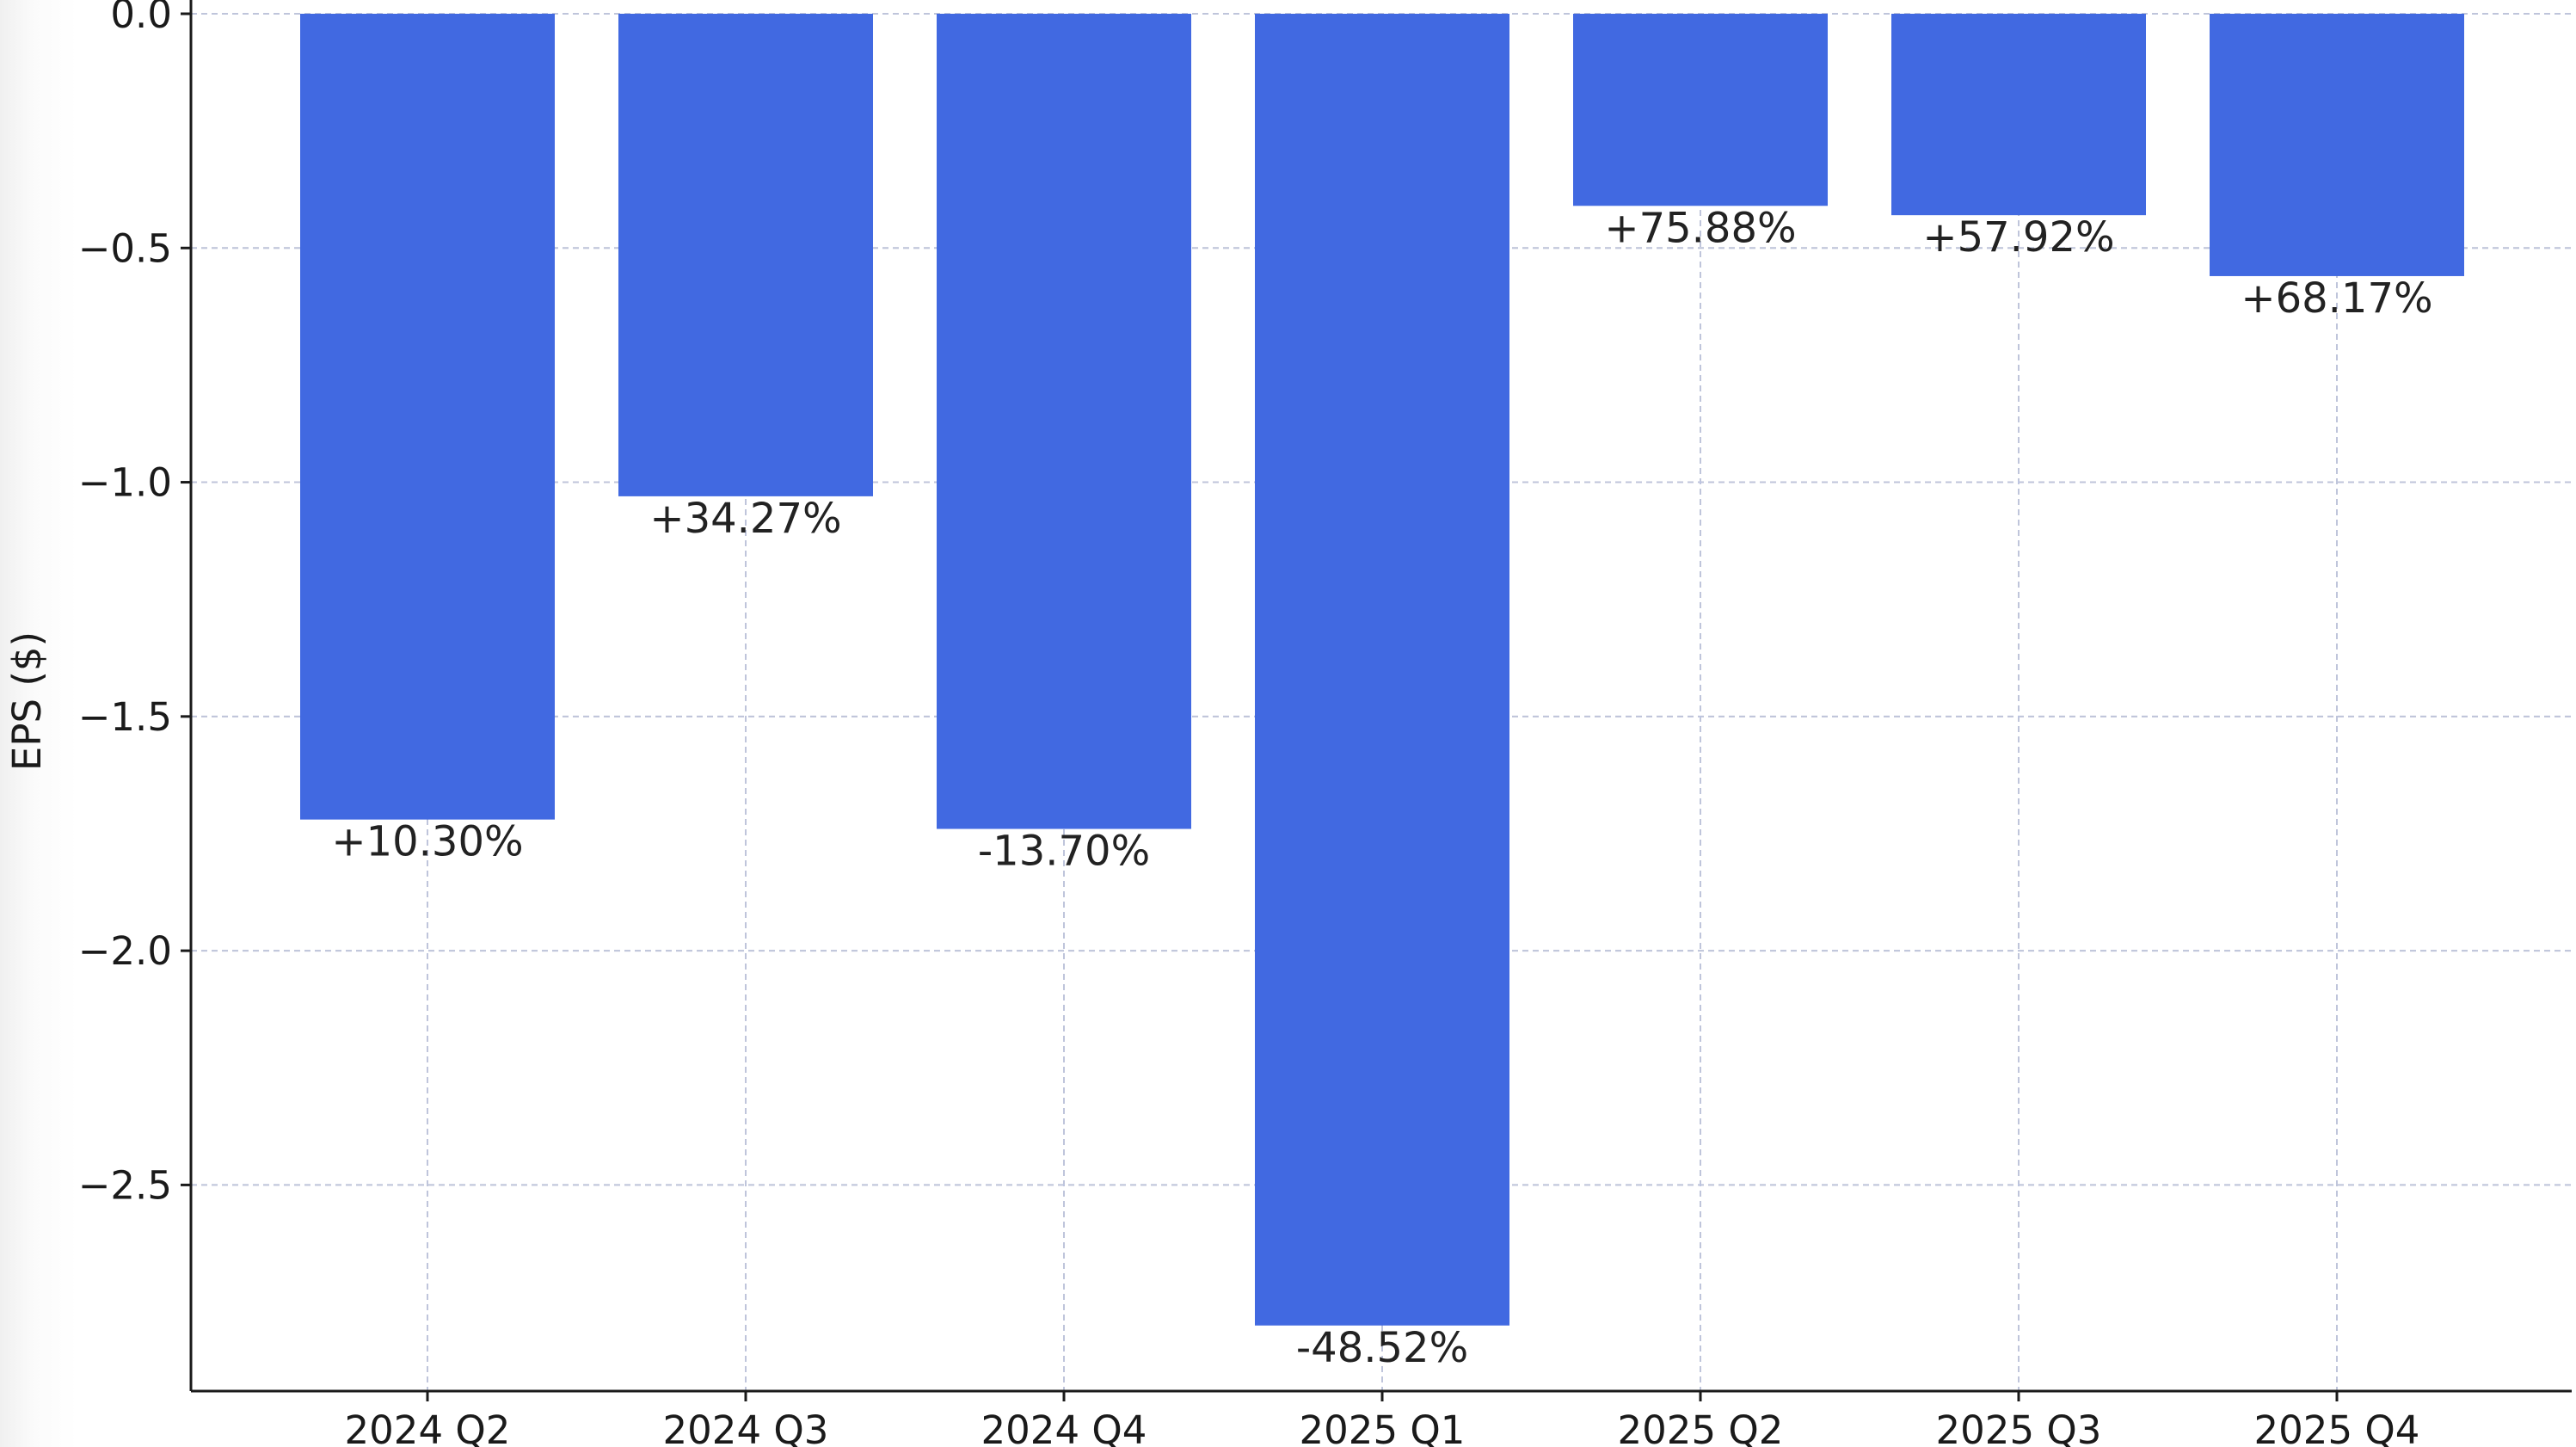  Describe the element at coordinates (1064, 1427) in the screenshot. I see `x-tick-label: 2024 Q4` at that location.